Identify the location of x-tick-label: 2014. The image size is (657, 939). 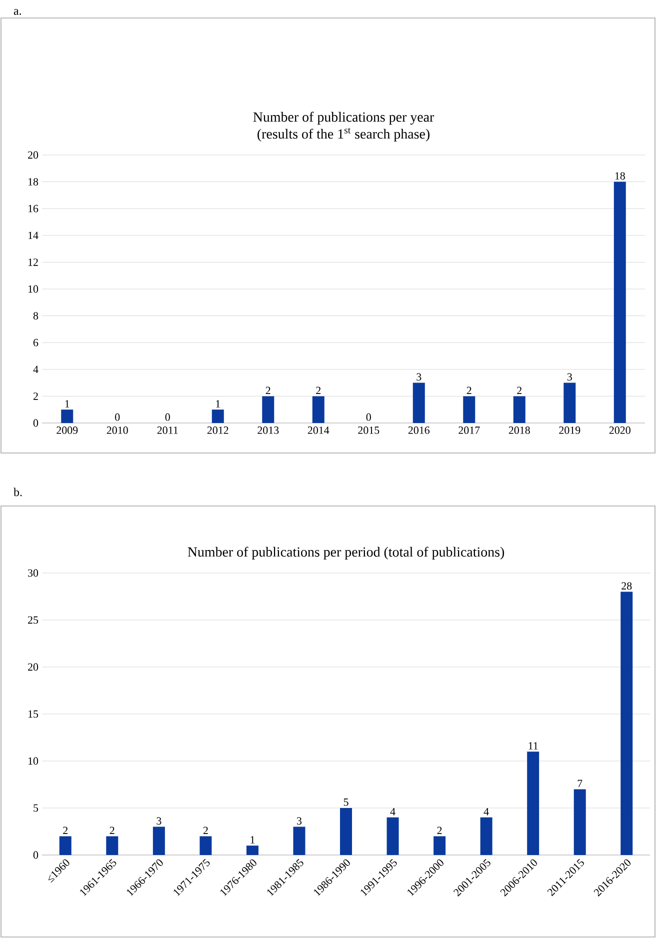
(319, 430).